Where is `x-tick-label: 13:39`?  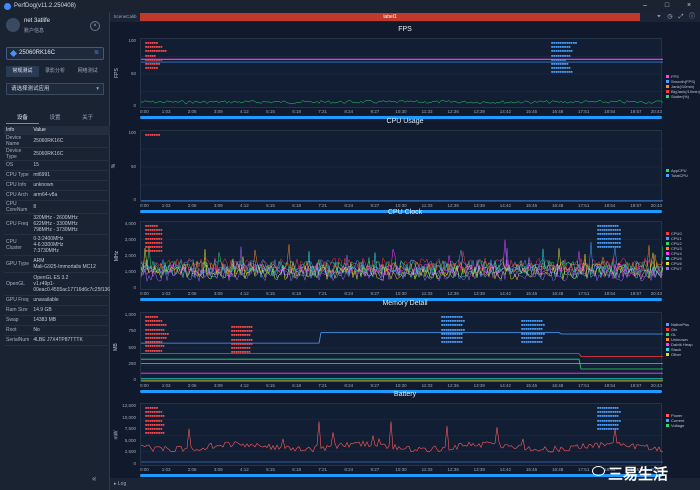
x-tick-label: 13:39 is located at coordinates (479, 293).